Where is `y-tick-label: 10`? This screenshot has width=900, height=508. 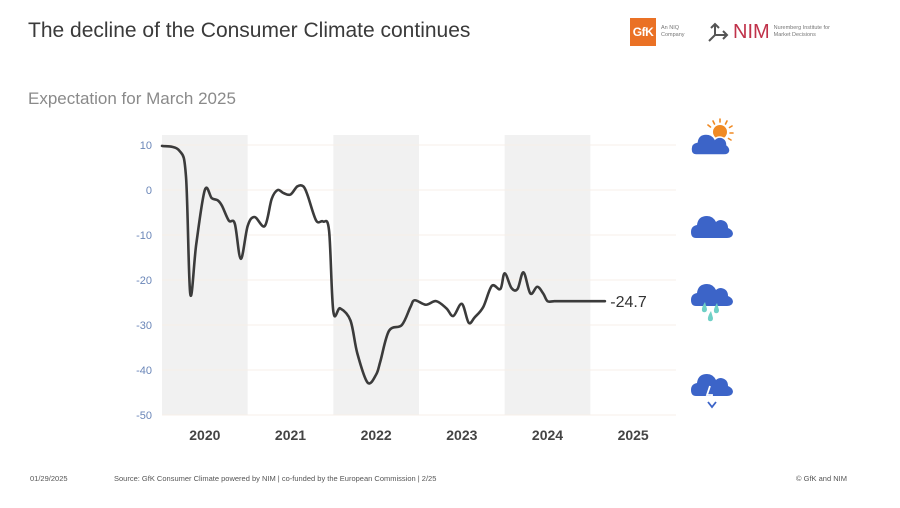 y-tick-label: 10 is located at coordinates (146, 146).